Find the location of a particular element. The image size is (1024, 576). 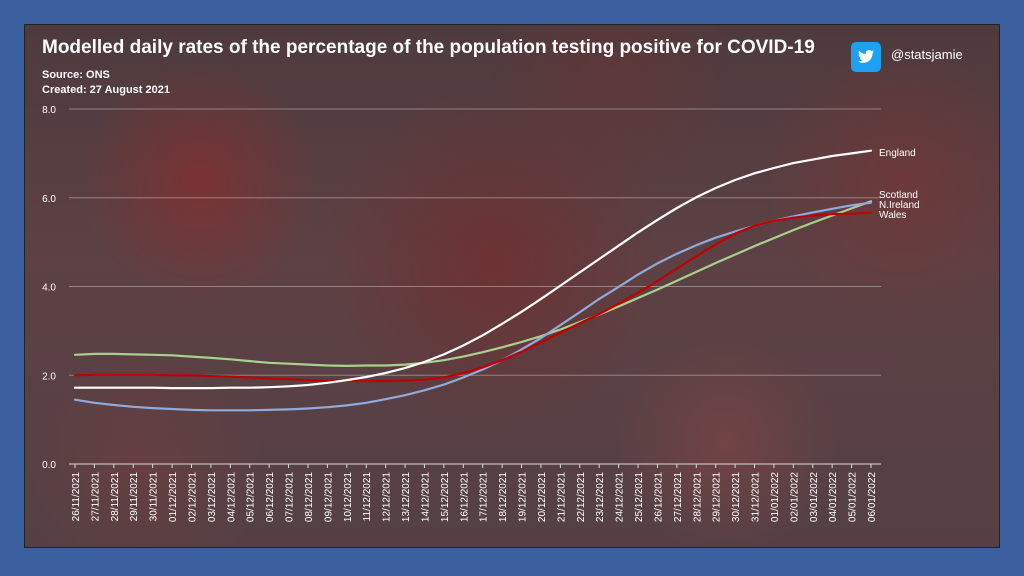

x-tick-label: 20/12/2021 is located at coordinates (542, 497).